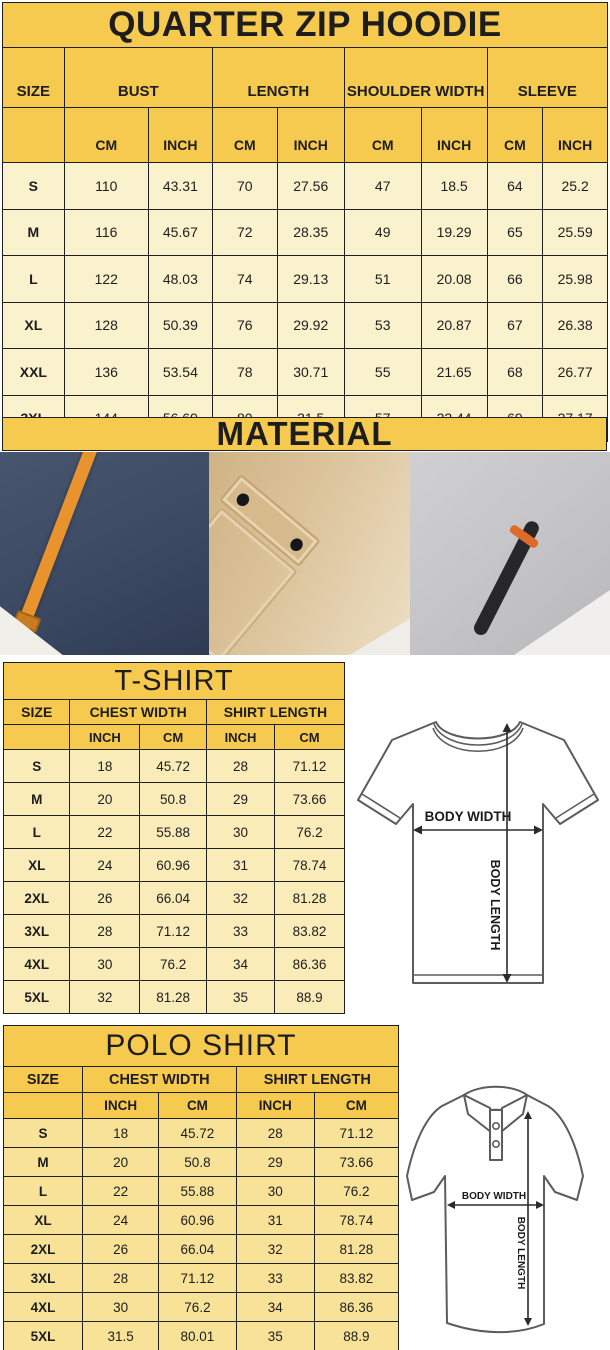 The width and height of the screenshot is (610, 1350). What do you see at coordinates (104, 553) in the screenshot?
I see `material-photo-navy-drawstring` at bounding box center [104, 553].